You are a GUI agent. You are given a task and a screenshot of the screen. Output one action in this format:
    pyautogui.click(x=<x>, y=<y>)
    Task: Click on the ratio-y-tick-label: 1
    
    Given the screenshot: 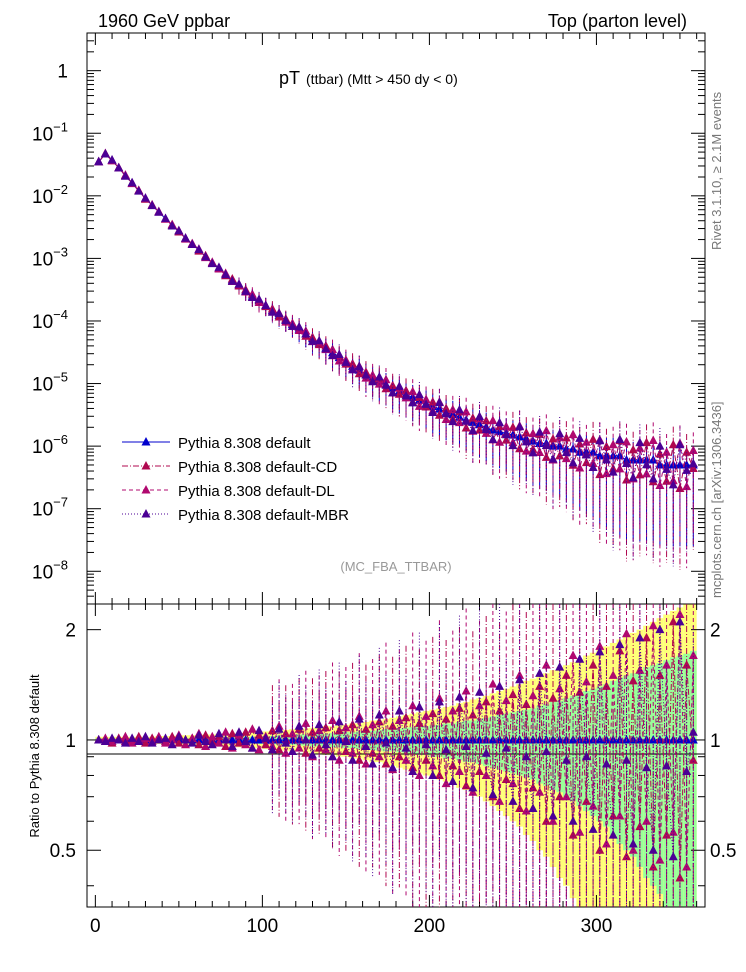 What is the action you would take?
    pyautogui.click(x=70, y=741)
    